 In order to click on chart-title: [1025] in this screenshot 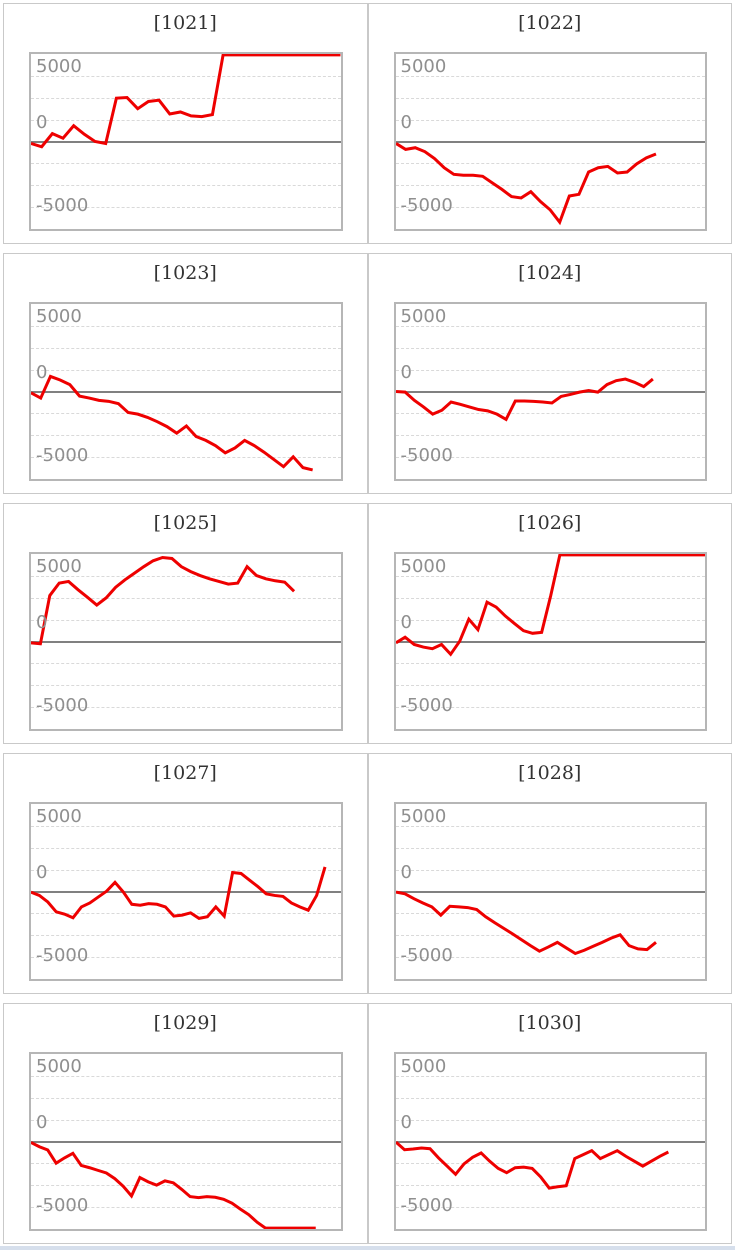, I will do `click(185, 523)`.